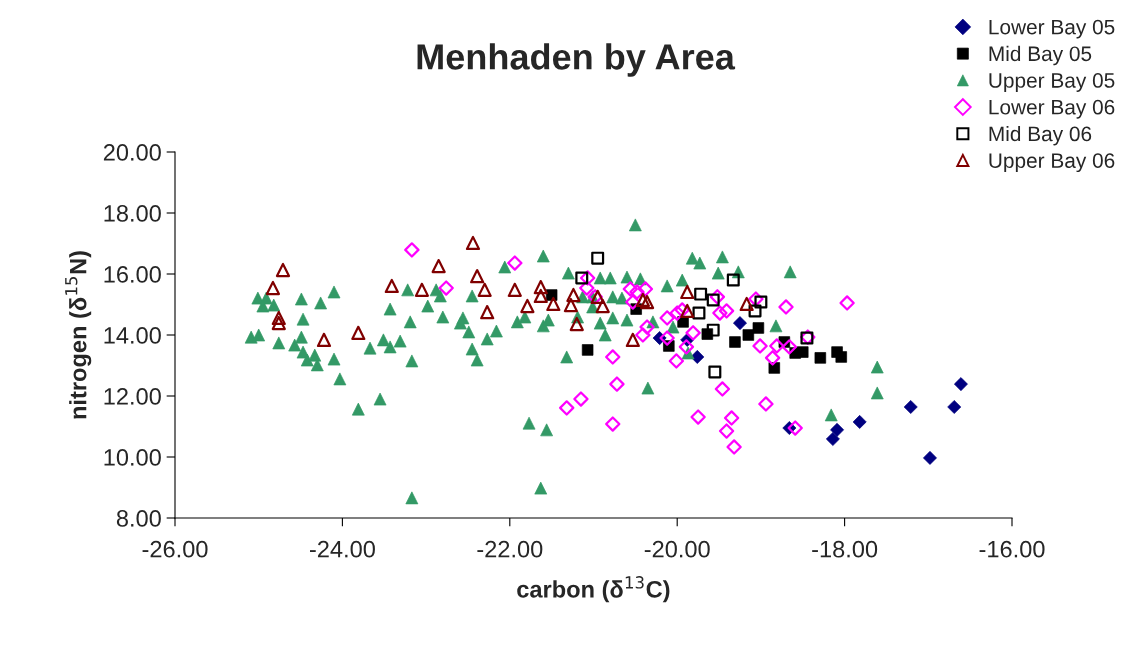  Describe the element at coordinates (593, 589) in the screenshot. I see `x-axis-title: carbon (δ$^{13}$C)` at that location.